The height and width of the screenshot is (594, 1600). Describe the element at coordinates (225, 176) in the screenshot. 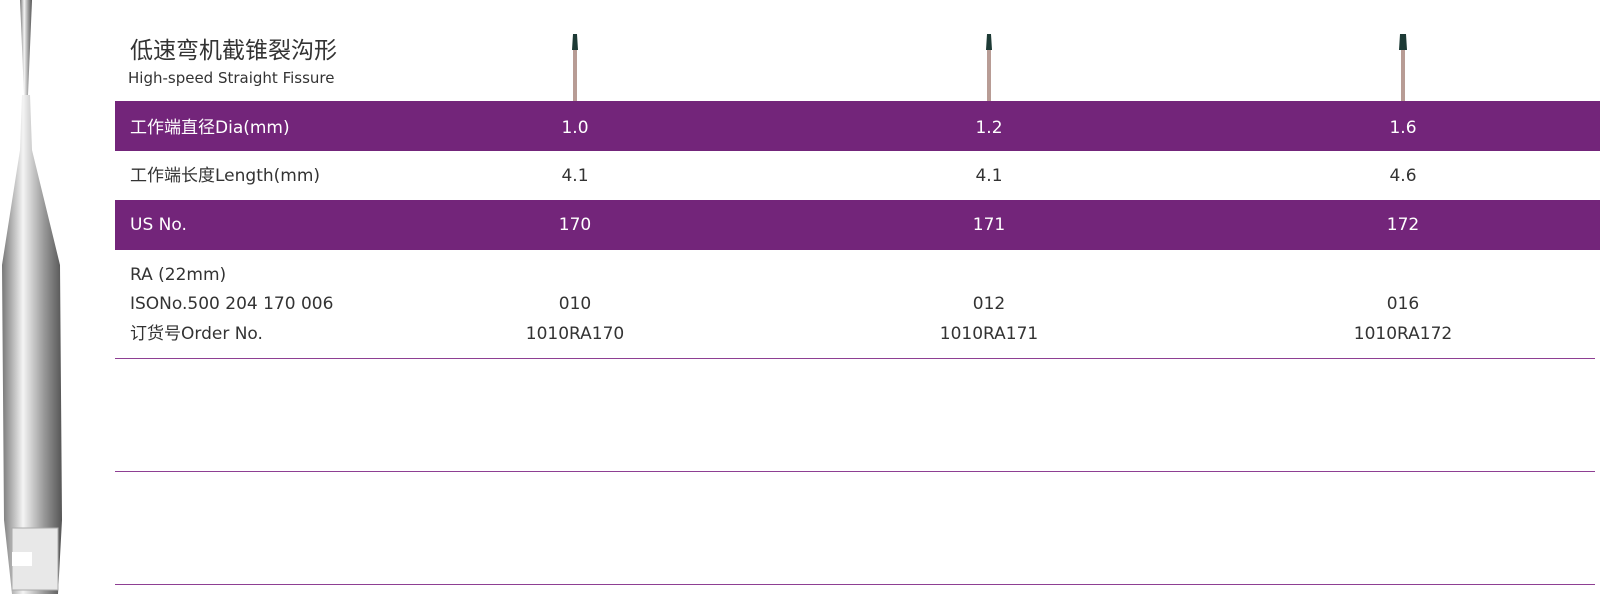

I see `row-label: 工作端长度Length(mm)` at that location.